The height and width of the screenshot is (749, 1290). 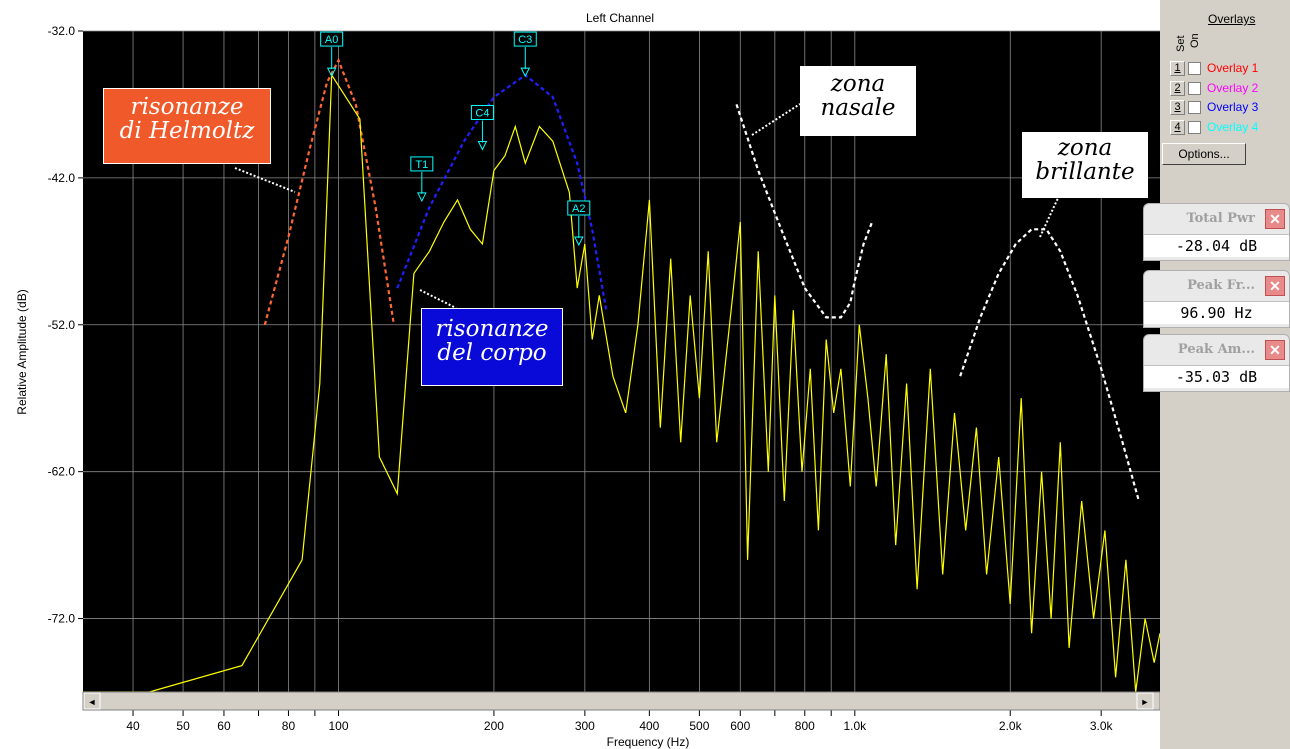 What do you see at coordinates (1181, 43) in the screenshot?
I see `overlays-set-header: Set` at bounding box center [1181, 43].